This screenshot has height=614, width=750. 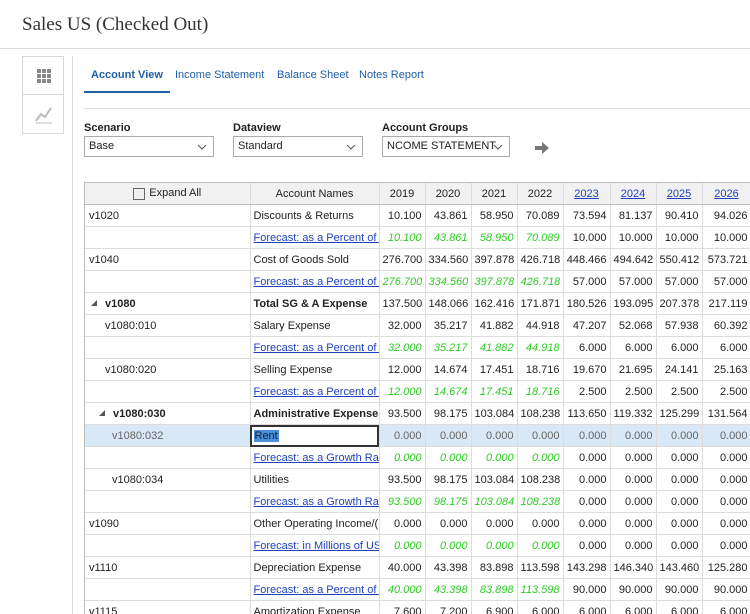 What do you see at coordinates (633, 325) in the screenshot?
I see `value-cell: 52.068` at bounding box center [633, 325].